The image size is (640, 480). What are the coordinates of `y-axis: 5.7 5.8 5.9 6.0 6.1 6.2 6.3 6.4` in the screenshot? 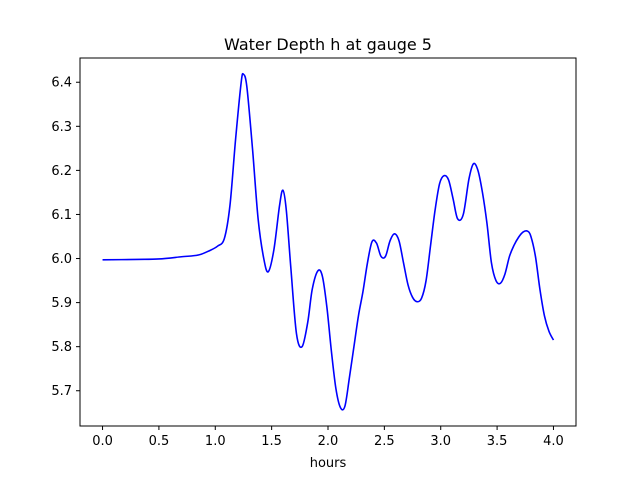 It's located at (65, 237).